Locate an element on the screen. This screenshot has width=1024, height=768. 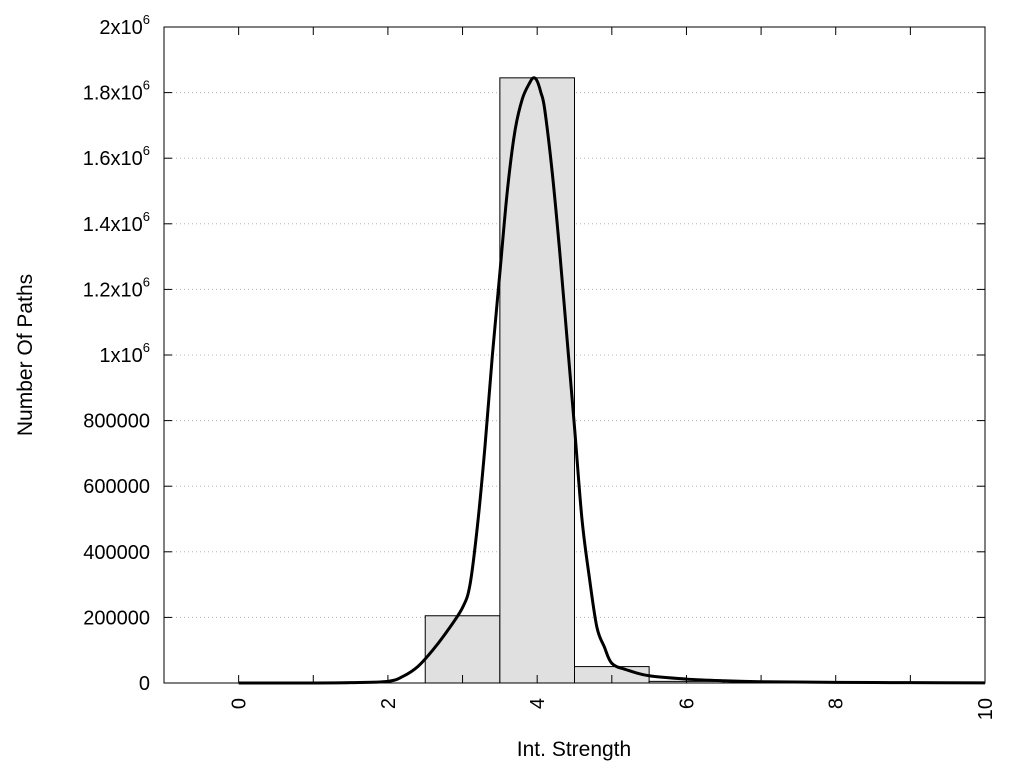
y-tick-label-7: 1.4x10⁶ is located at coordinates (116, 222).